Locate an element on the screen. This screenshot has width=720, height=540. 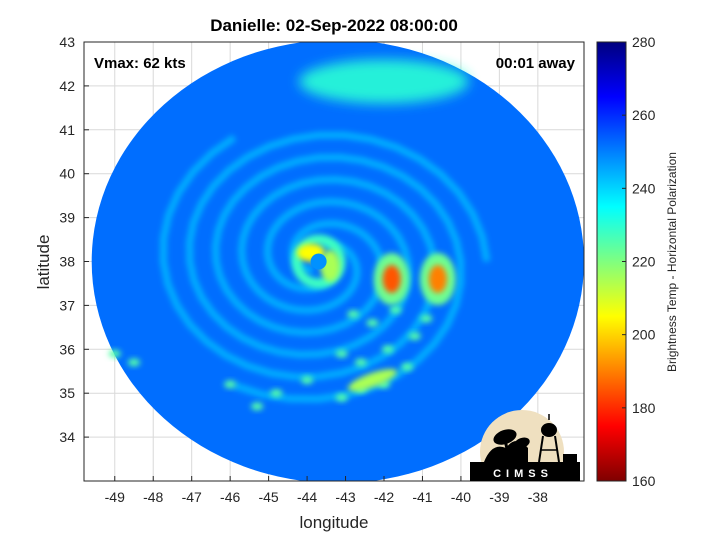
x-tick-label: -38 is located at coordinates (538, 497).